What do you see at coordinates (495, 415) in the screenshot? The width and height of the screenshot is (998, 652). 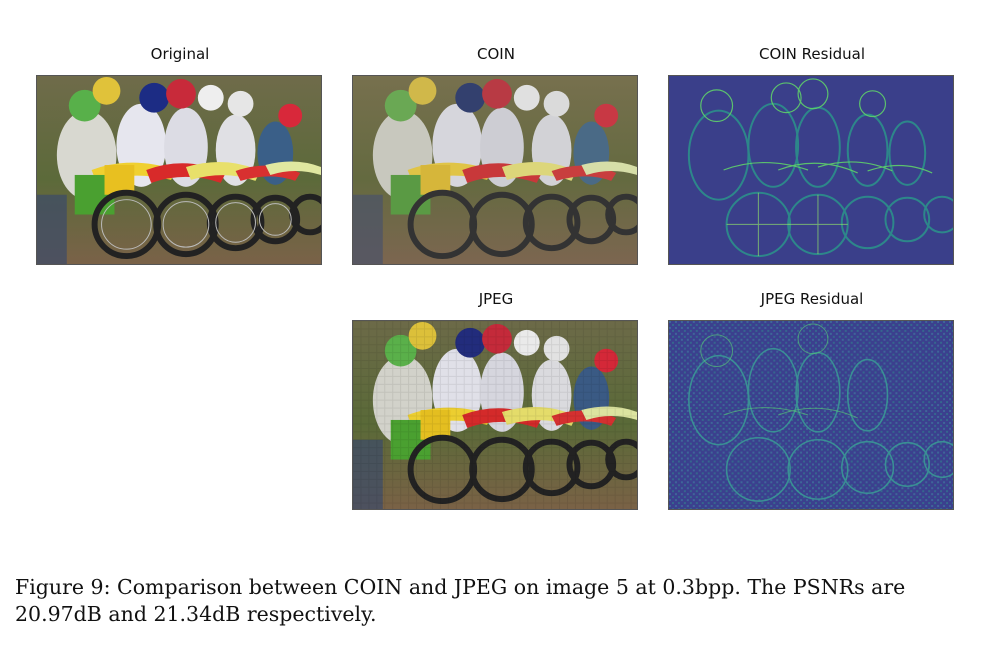 I see `image-jpeg` at bounding box center [495, 415].